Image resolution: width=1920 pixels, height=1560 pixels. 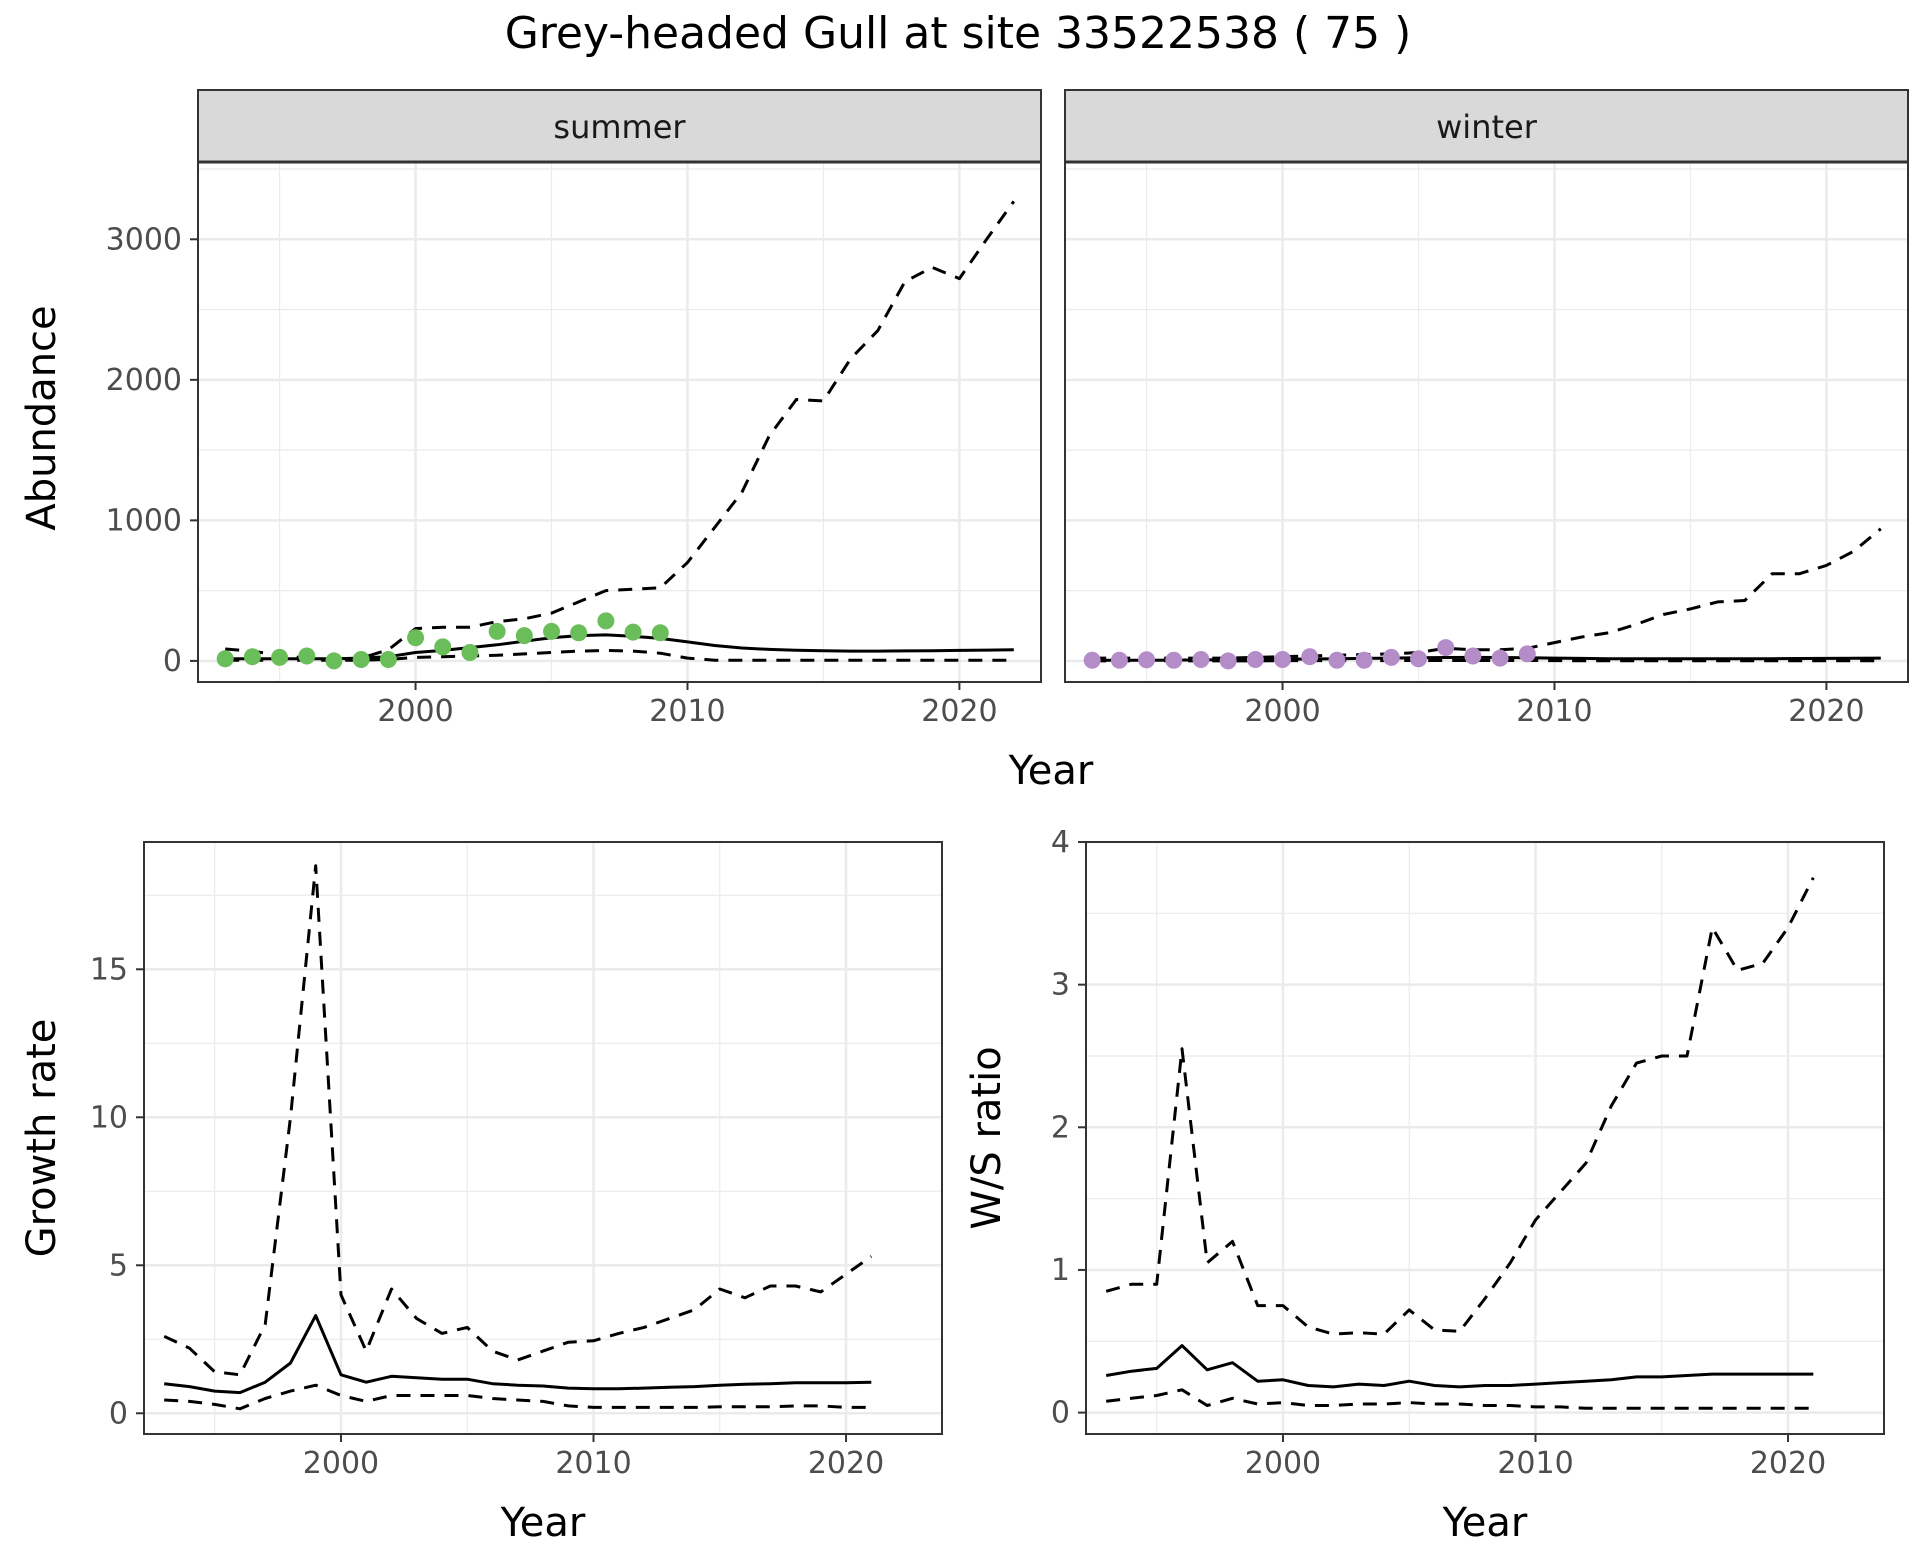 What do you see at coordinates (543, 1523) in the screenshot?
I see `growth-x-axis-title: Year` at bounding box center [543, 1523].